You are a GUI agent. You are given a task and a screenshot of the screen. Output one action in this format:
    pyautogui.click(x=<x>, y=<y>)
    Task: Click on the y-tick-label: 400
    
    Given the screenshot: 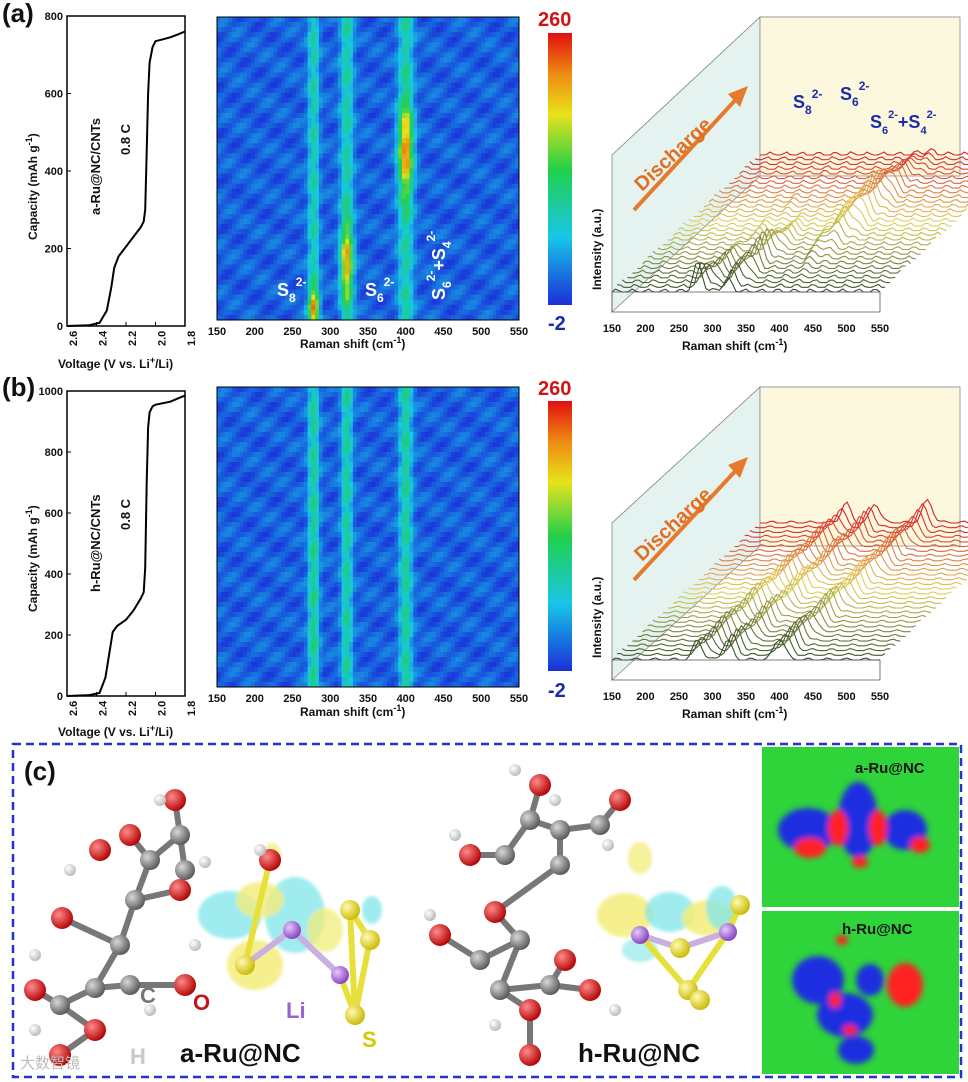 What is the action you would take?
    pyautogui.click(x=54, y=172)
    